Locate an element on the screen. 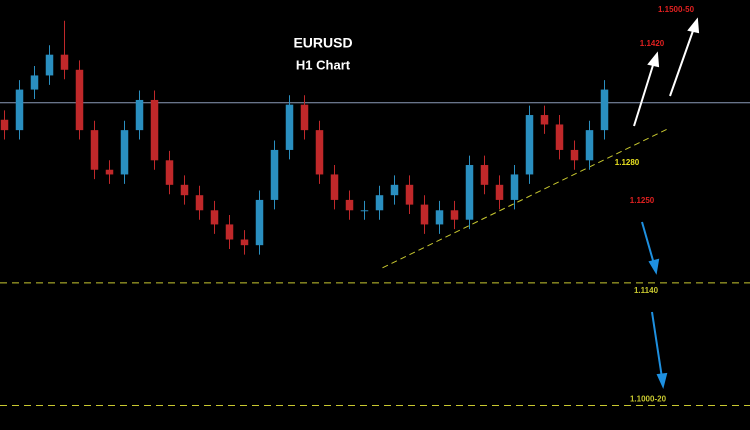  chart-title: EURUSD is located at coordinates (322, 43).